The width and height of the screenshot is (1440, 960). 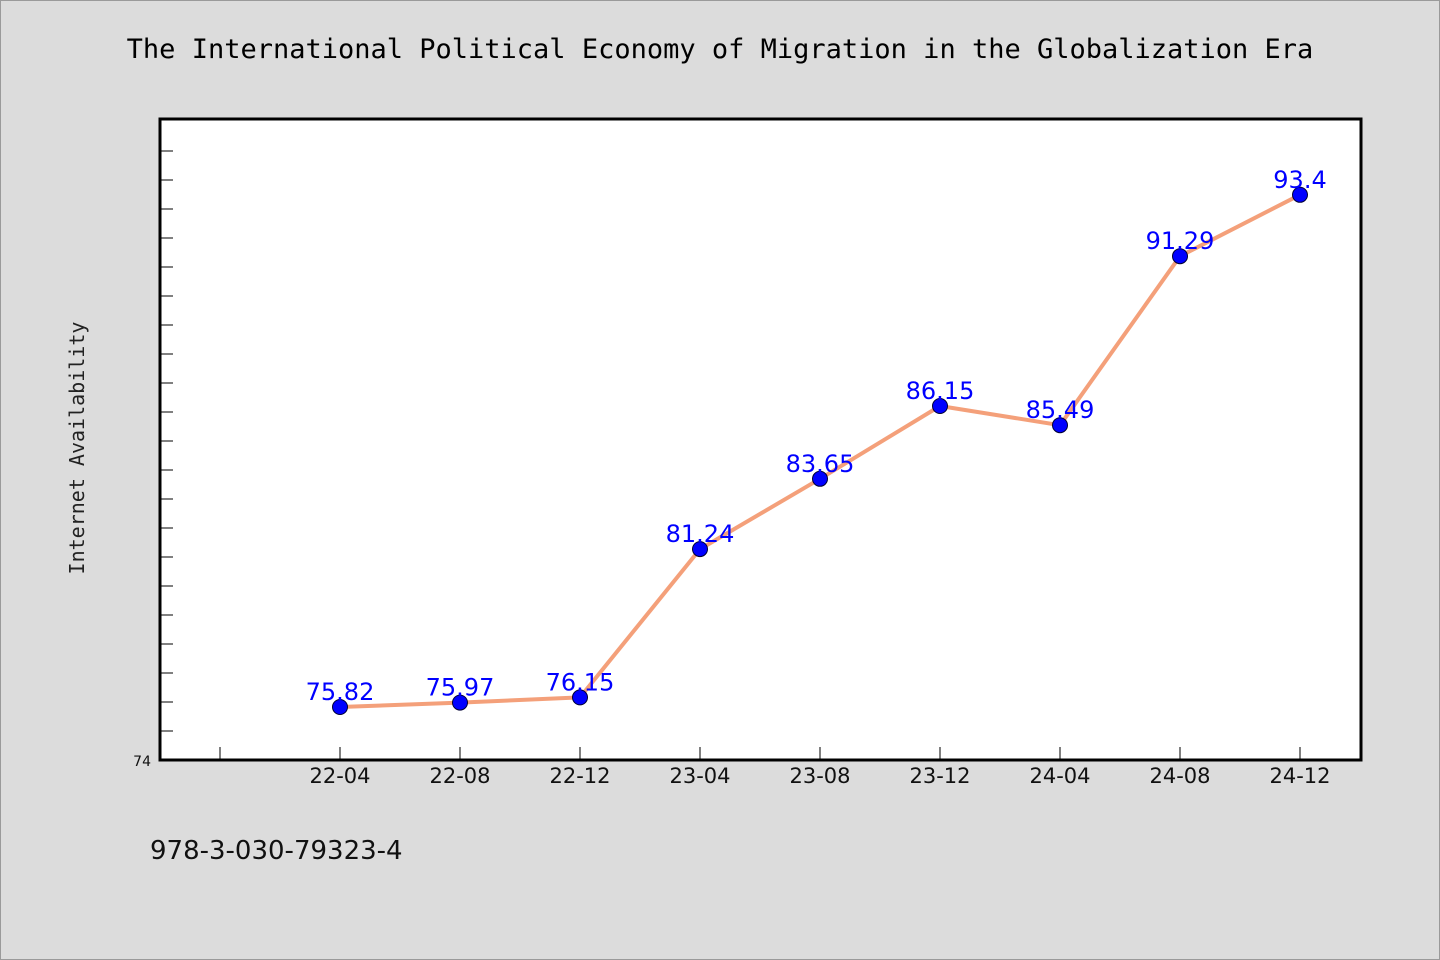 What do you see at coordinates (142, 762) in the screenshot?
I see `y-tick-label: 74` at bounding box center [142, 762].